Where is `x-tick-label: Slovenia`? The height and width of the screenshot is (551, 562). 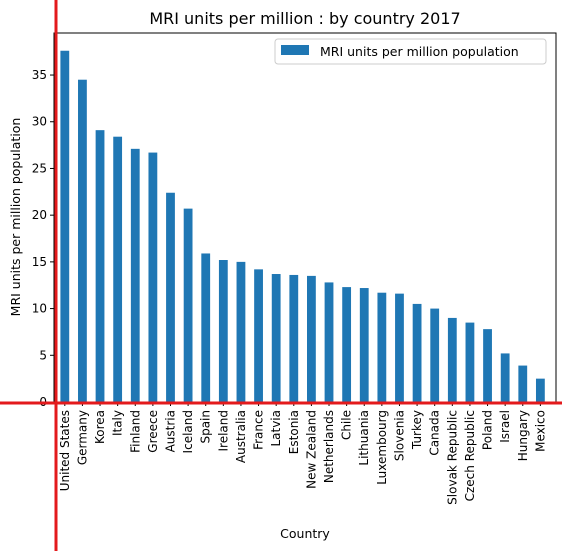
x-tick-label: Slovenia is located at coordinates (399, 435).